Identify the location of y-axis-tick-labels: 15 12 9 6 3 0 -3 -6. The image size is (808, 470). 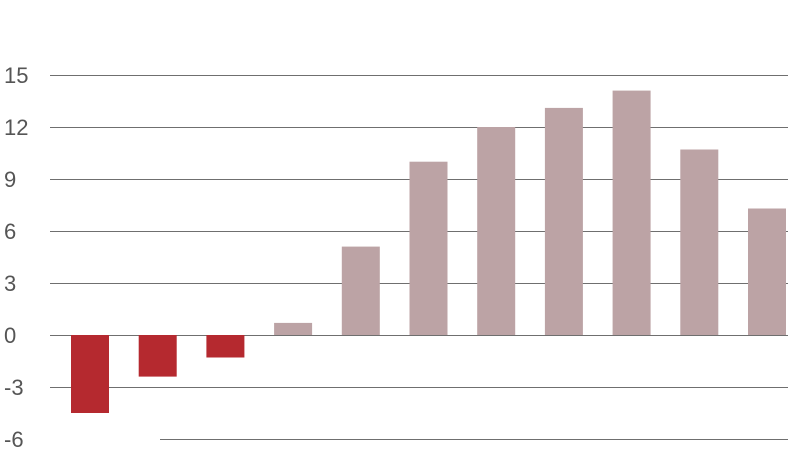
(16, 257).